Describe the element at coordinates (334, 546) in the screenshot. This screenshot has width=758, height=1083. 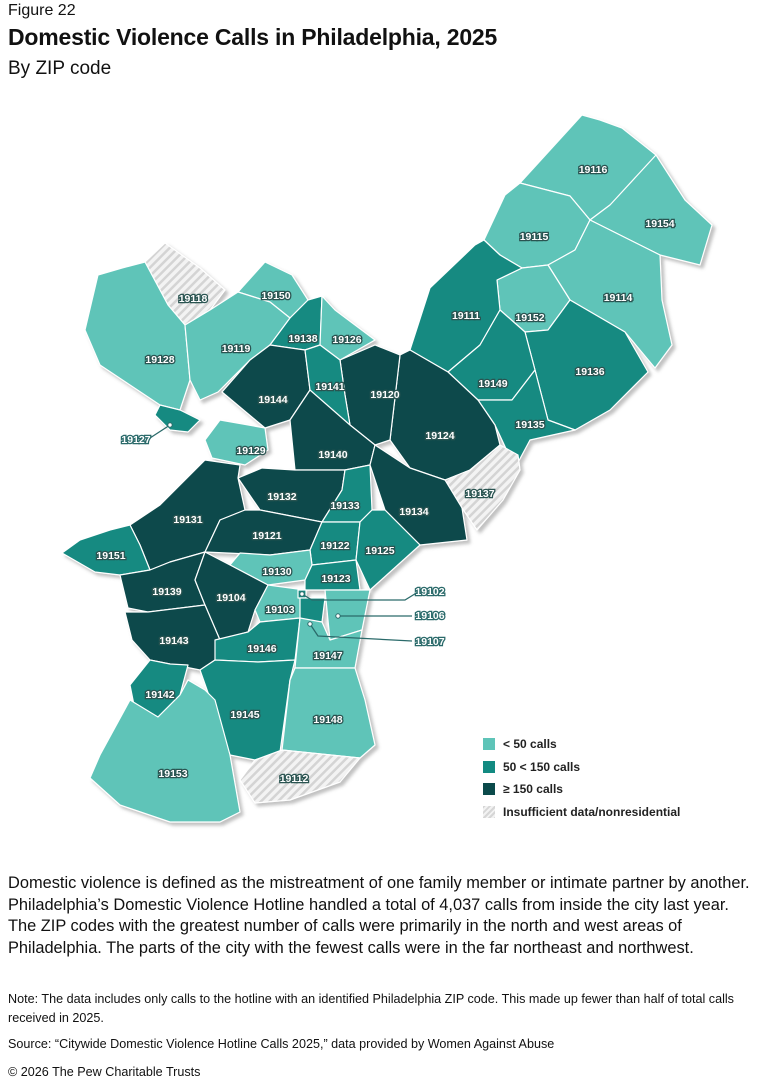
I see `zip-label-19122: 19122` at that location.